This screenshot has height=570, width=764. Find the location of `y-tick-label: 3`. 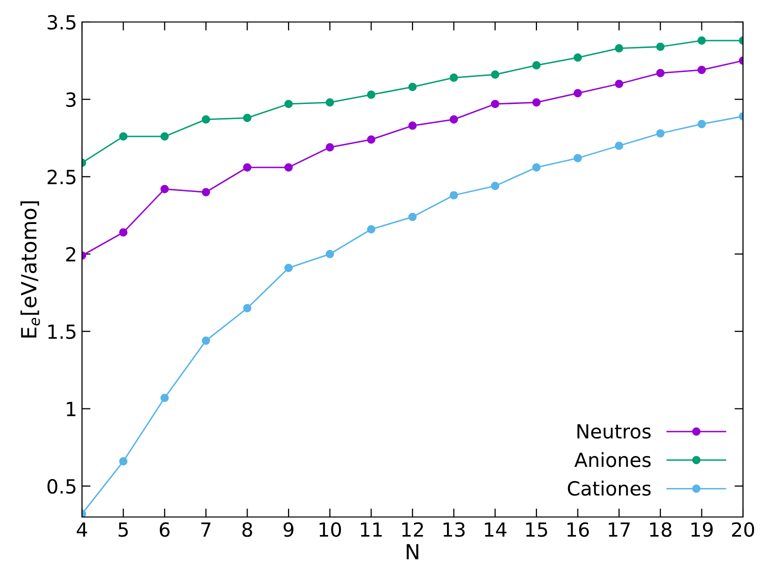

y-tick-label: 3 is located at coordinates (71, 100).